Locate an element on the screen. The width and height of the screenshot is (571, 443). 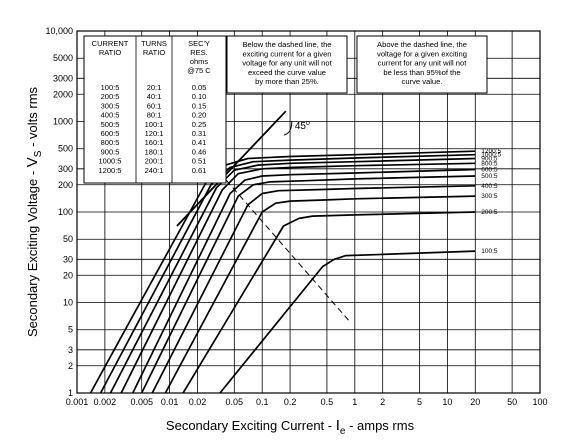
ratio-table-cell: 100:1 is located at coordinates (154, 124).